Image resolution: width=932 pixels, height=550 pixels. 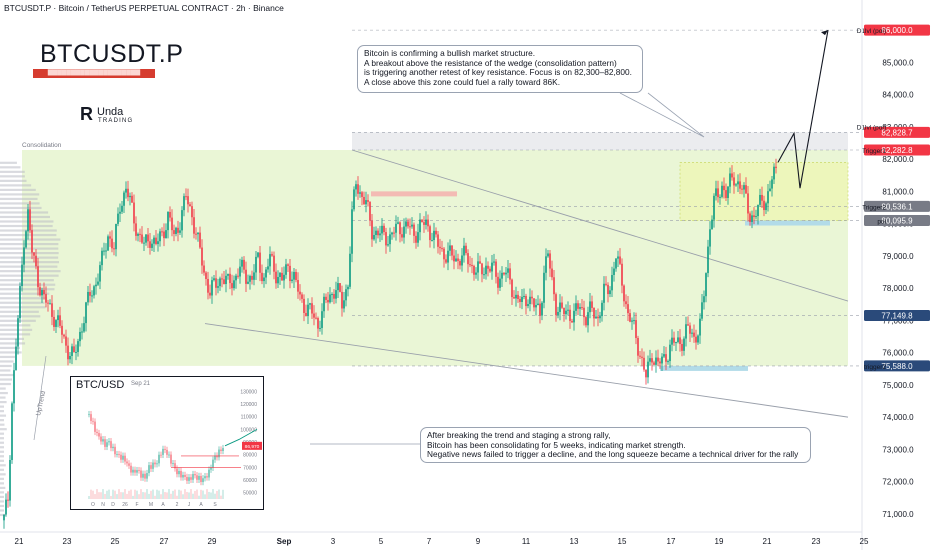 What do you see at coordinates (897, 366) in the screenshot?
I see `price-level-value: 75,588.0` at bounding box center [897, 366].